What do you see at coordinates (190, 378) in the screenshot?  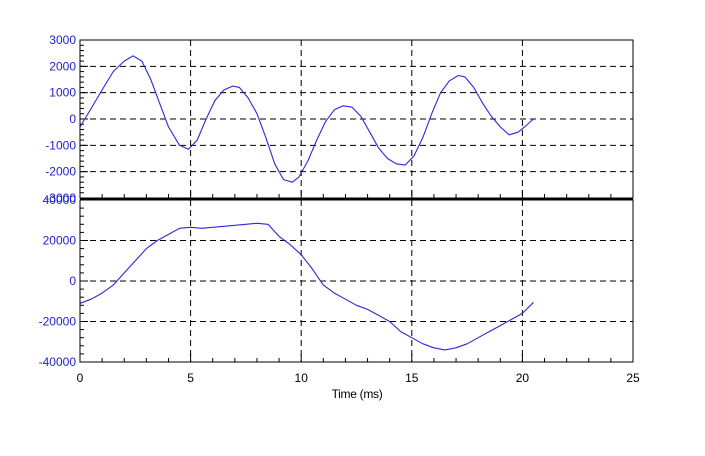 I see `x-tick-label: 5` at bounding box center [190, 378].